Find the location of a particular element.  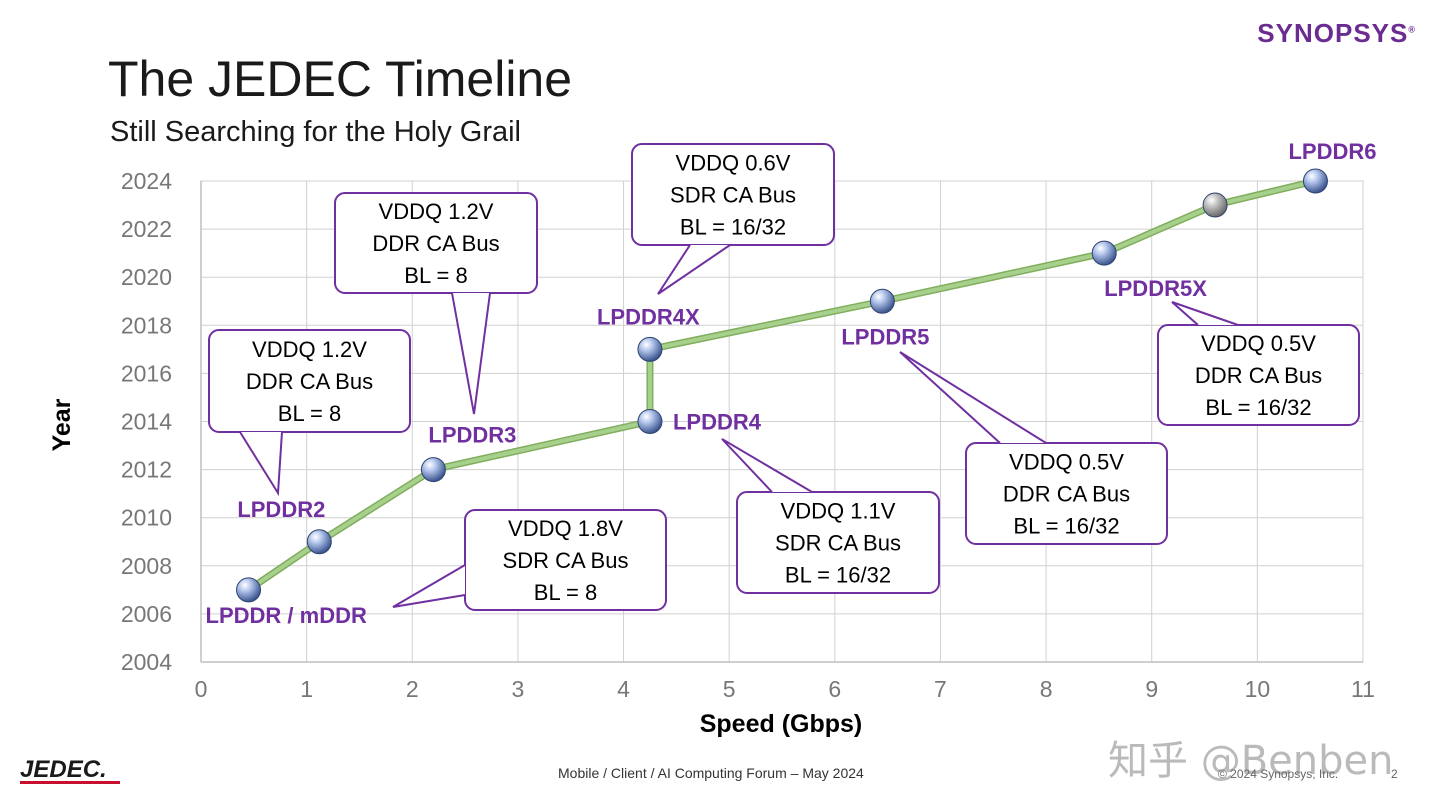

x-tick-label: 4 is located at coordinates (623, 689).